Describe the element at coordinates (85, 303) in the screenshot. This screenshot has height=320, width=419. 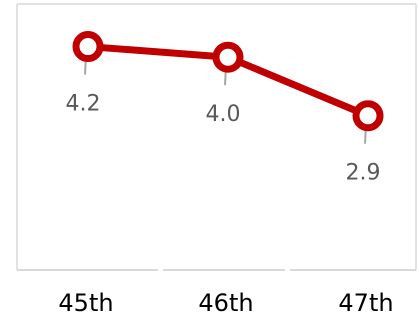
I see `x-axis-tick-label: 45th` at that location.